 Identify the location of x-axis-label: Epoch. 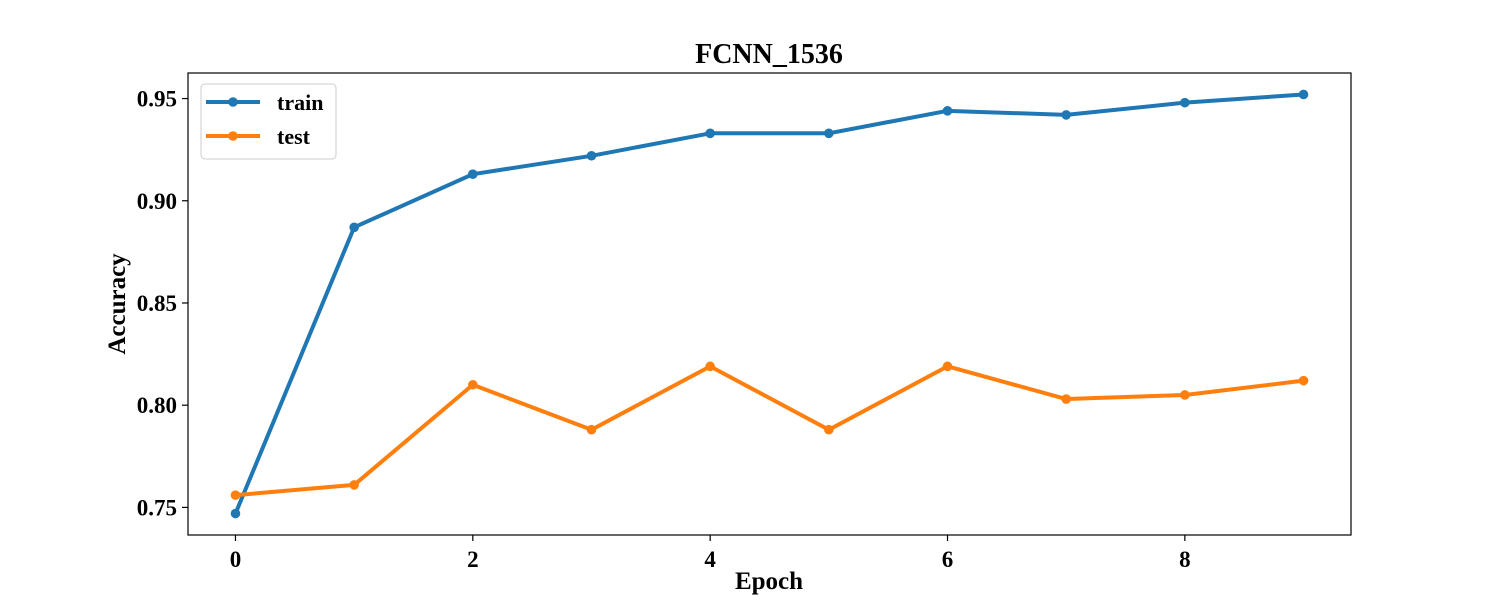
(769, 581).